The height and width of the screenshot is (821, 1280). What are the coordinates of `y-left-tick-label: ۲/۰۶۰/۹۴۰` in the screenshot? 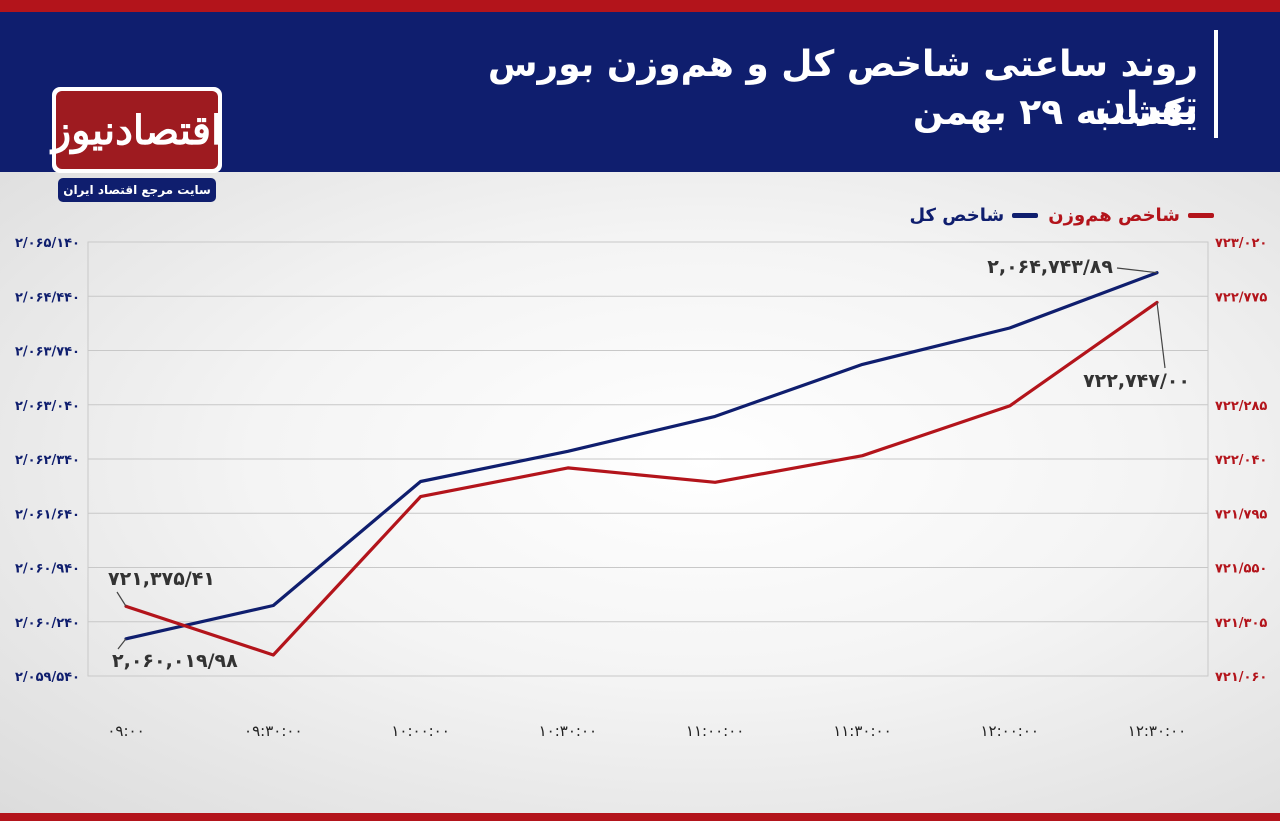 It's located at (47, 569).